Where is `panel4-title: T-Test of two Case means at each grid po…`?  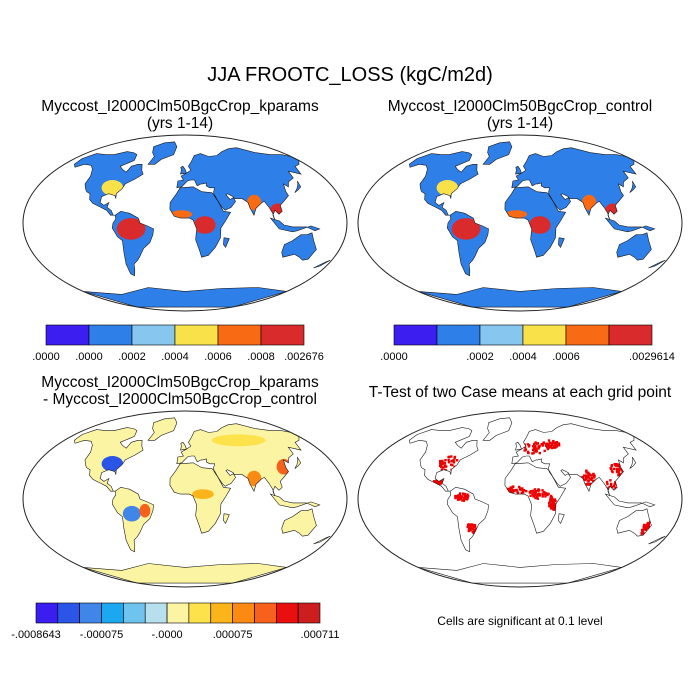
panel4-title: T-Test of two Case means at each grid po… is located at coordinates (520, 392).